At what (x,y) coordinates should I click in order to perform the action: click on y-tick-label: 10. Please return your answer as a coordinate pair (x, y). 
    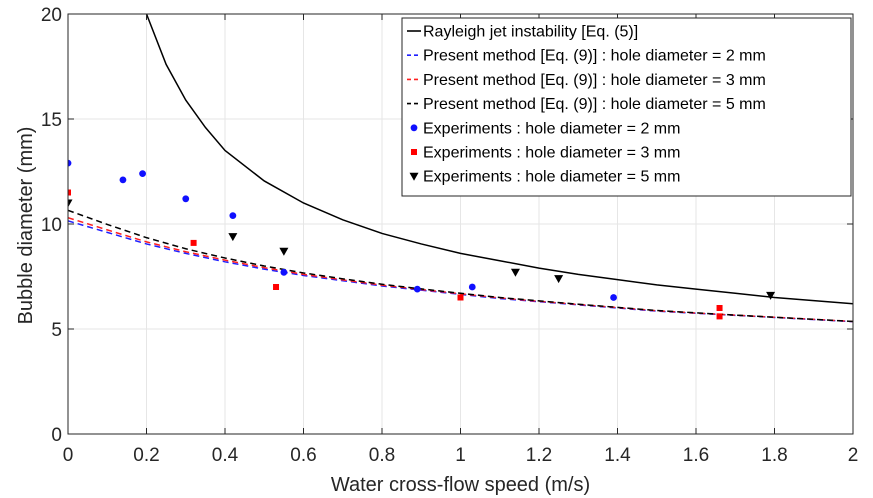
    Looking at the image, I should click on (51, 225).